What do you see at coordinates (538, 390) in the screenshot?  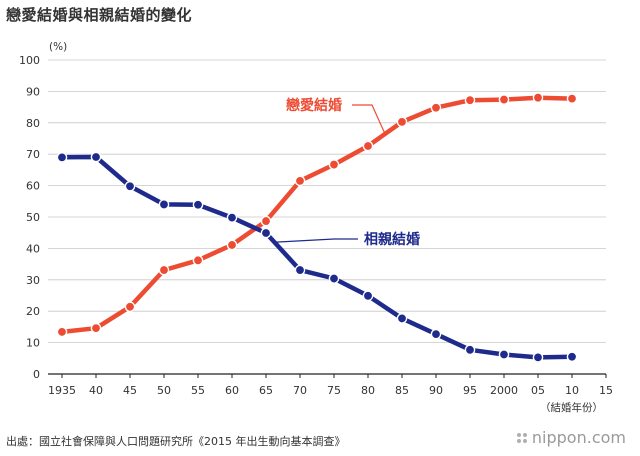 I see `x-tick-label: 05` at bounding box center [538, 390].